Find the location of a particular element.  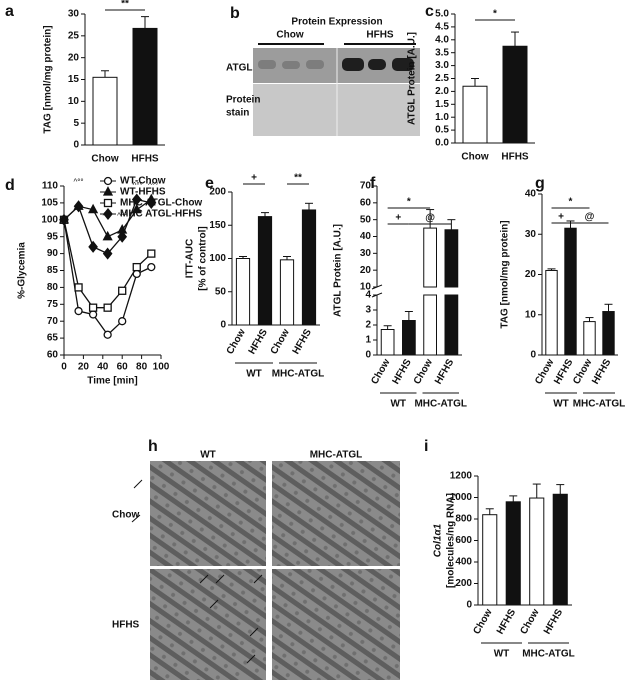

y-tick-label: 5 is located at coordinates (76, 123).